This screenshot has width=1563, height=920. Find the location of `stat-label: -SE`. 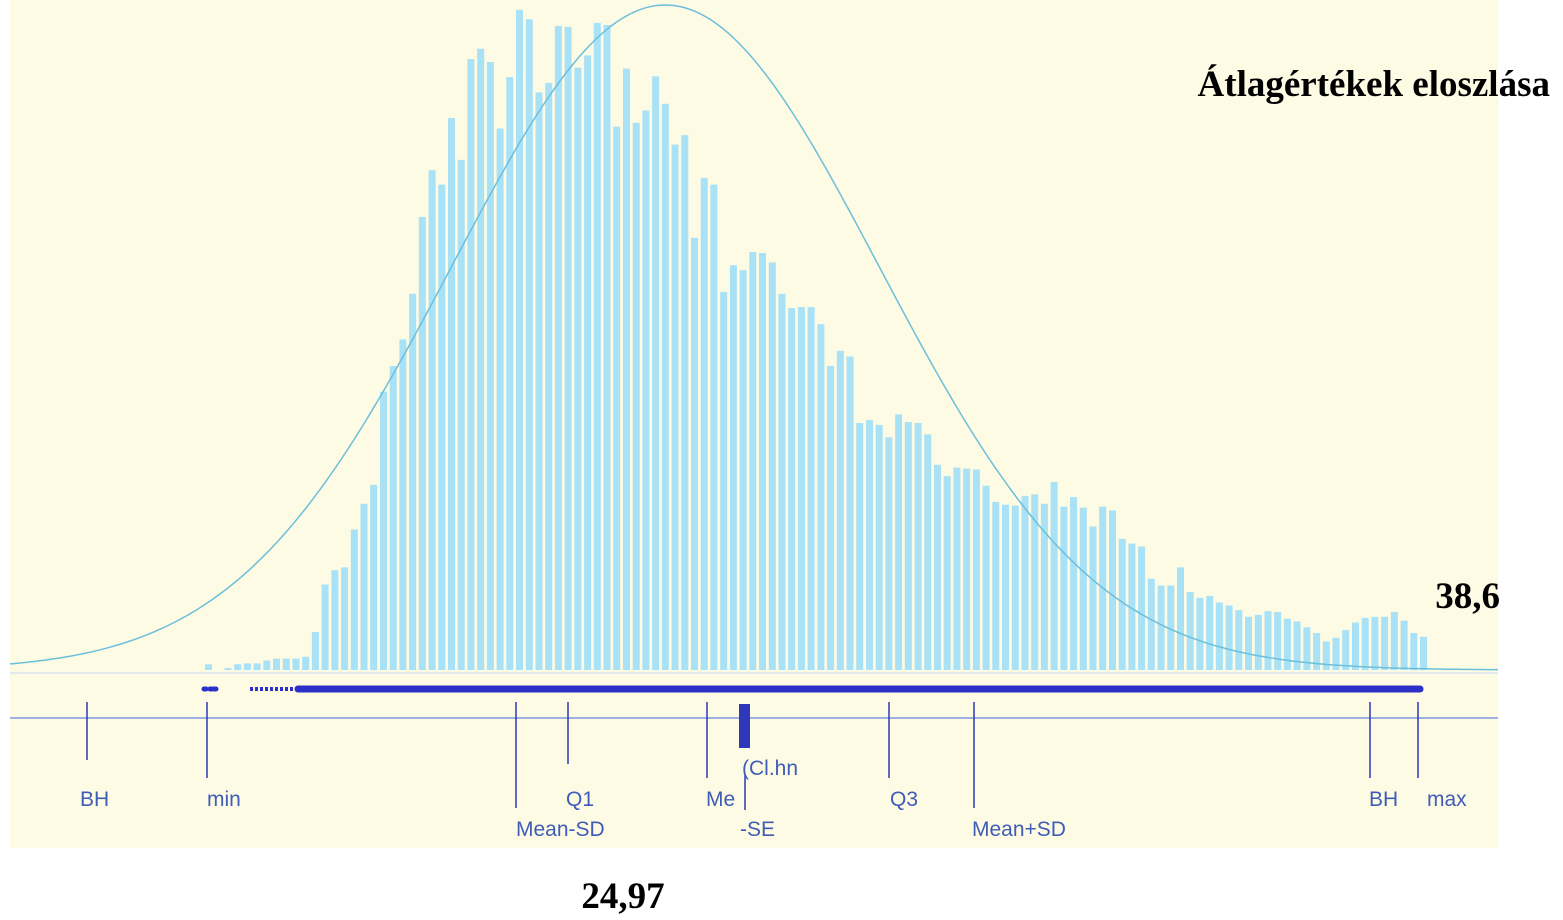

stat-label: -SE is located at coordinates (757, 829).